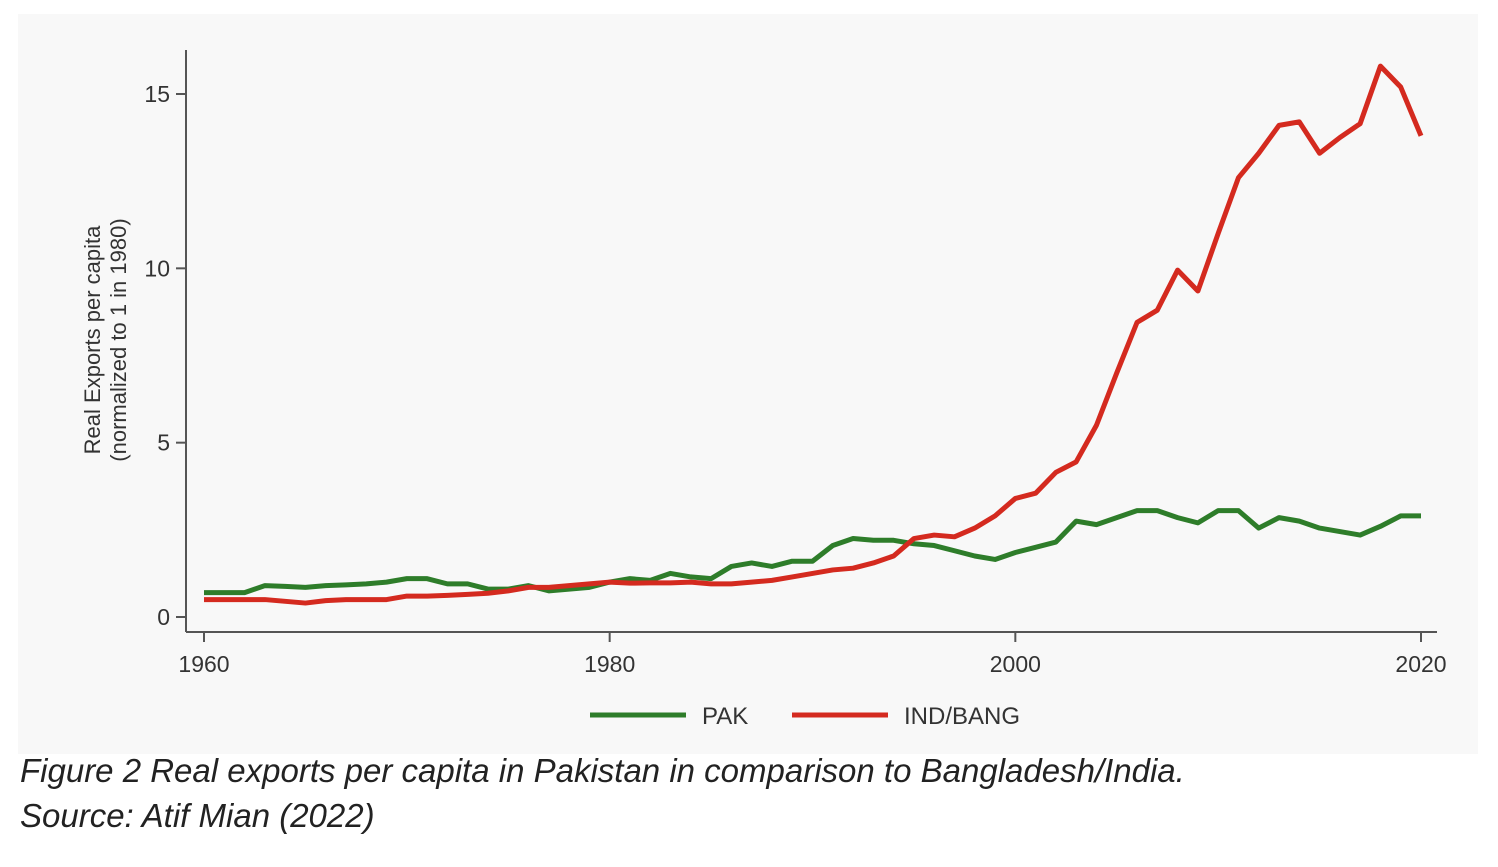 The height and width of the screenshot is (867, 1498). I want to click on x-tick-label: 1960, so click(203, 664).